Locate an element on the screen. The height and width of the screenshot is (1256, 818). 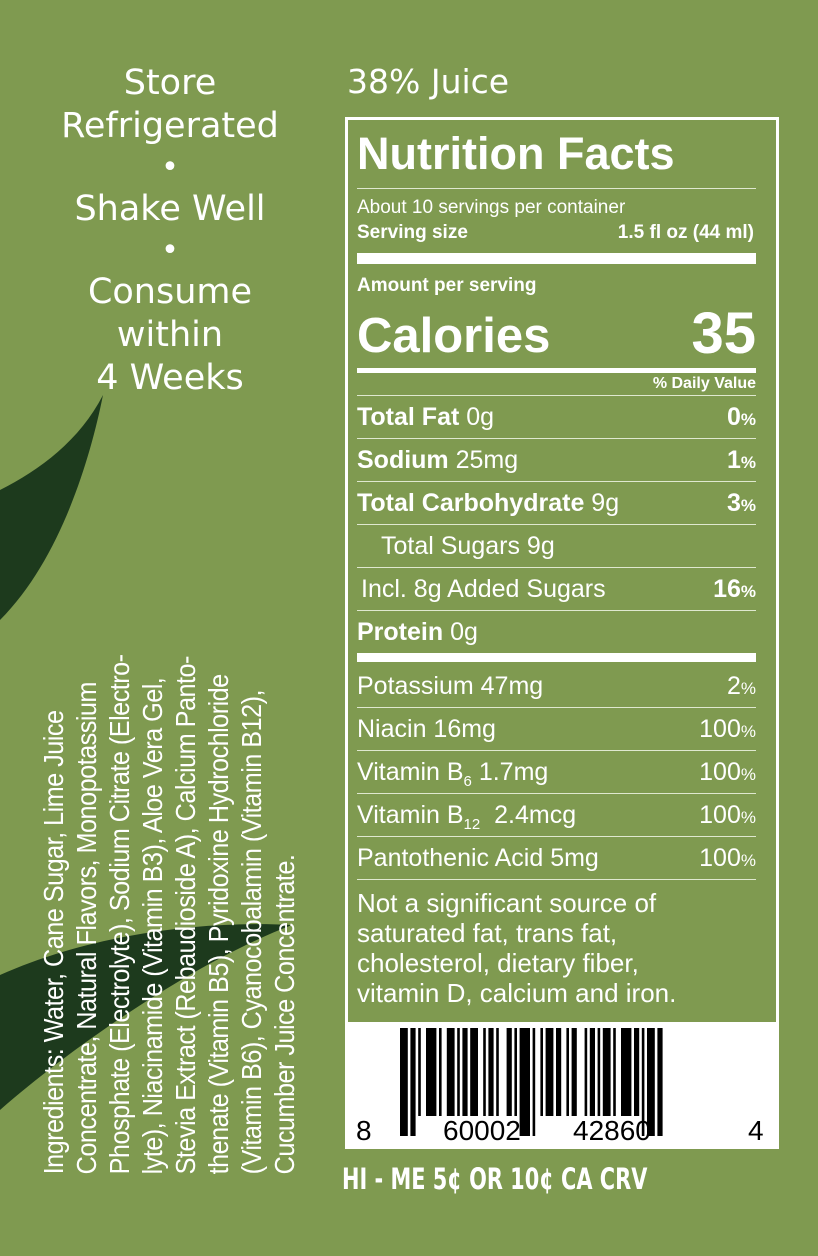
nutrient-row: Total Fat 0g 0% is located at coordinates (556, 417).